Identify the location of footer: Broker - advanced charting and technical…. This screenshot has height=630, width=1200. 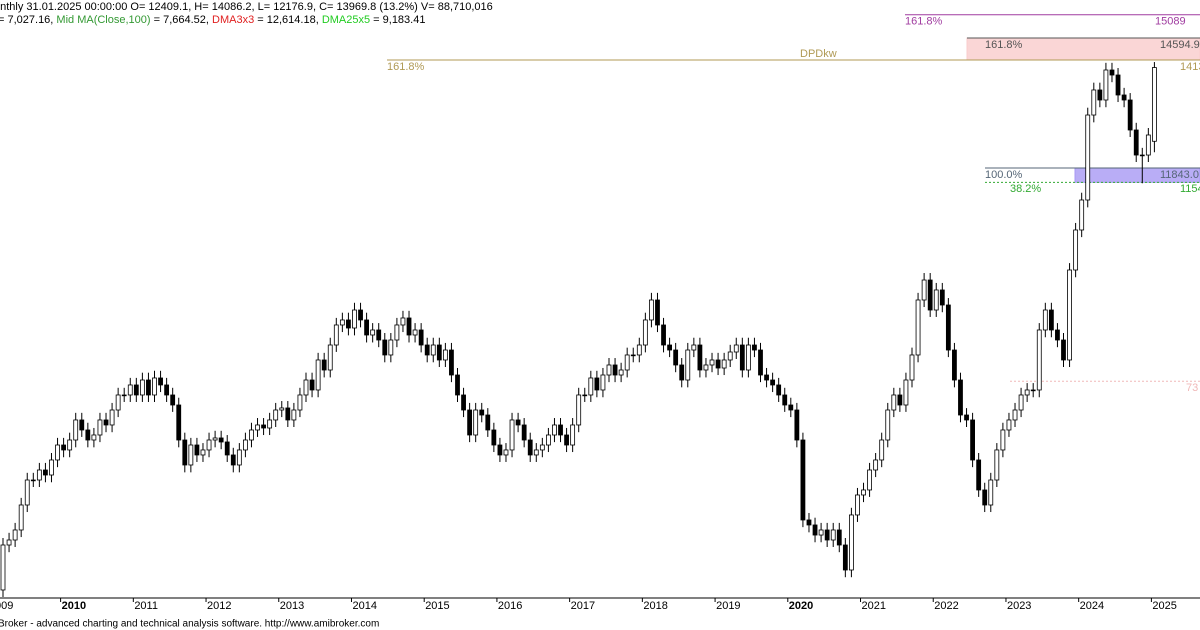
(189, 624).